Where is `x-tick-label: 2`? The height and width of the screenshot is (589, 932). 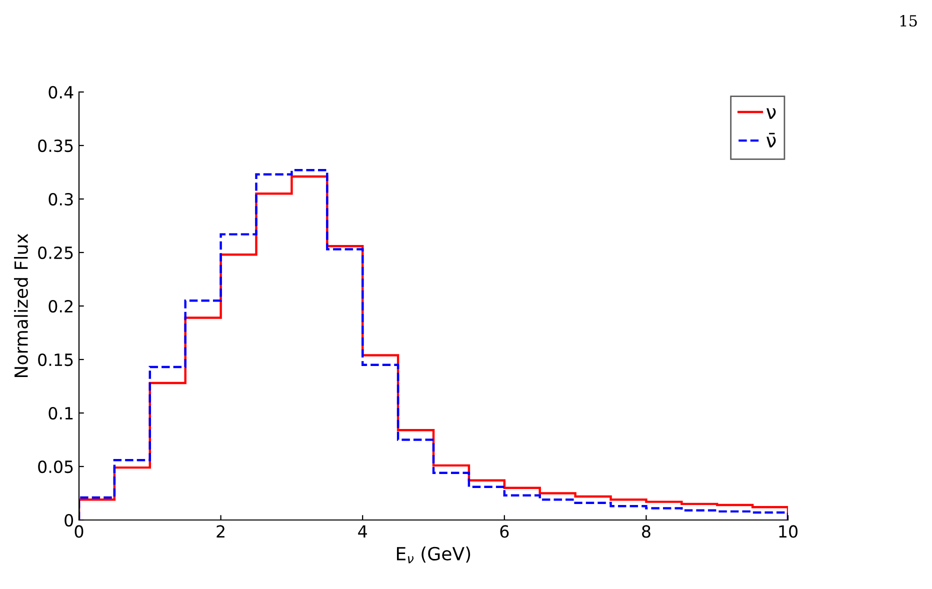
x-tick-label: 2 is located at coordinates (220, 531).